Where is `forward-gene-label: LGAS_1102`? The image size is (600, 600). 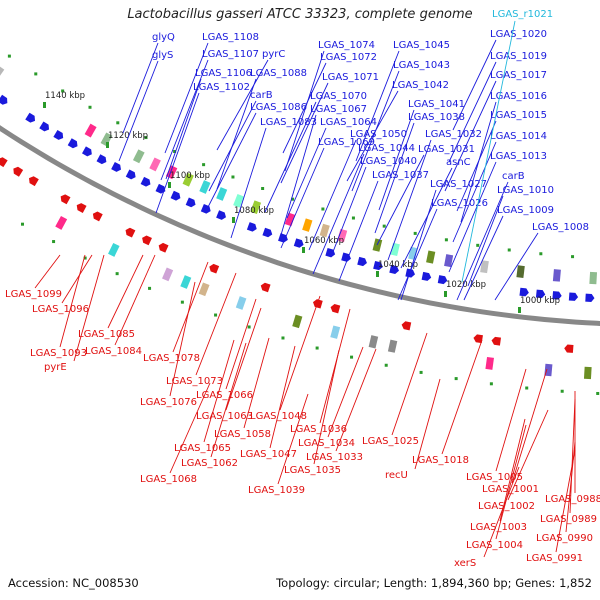 forward-gene-label: LGAS_1102 is located at coordinates (221, 87).